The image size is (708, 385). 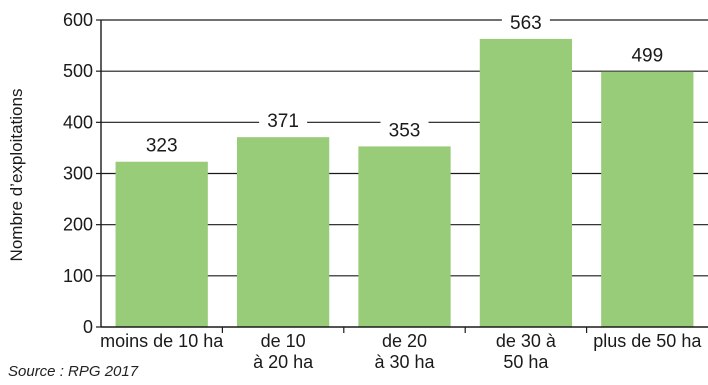 What do you see at coordinates (78, 276) in the screenshot?
I see `y-tick-label: 100` at bounding box center [78, 276].